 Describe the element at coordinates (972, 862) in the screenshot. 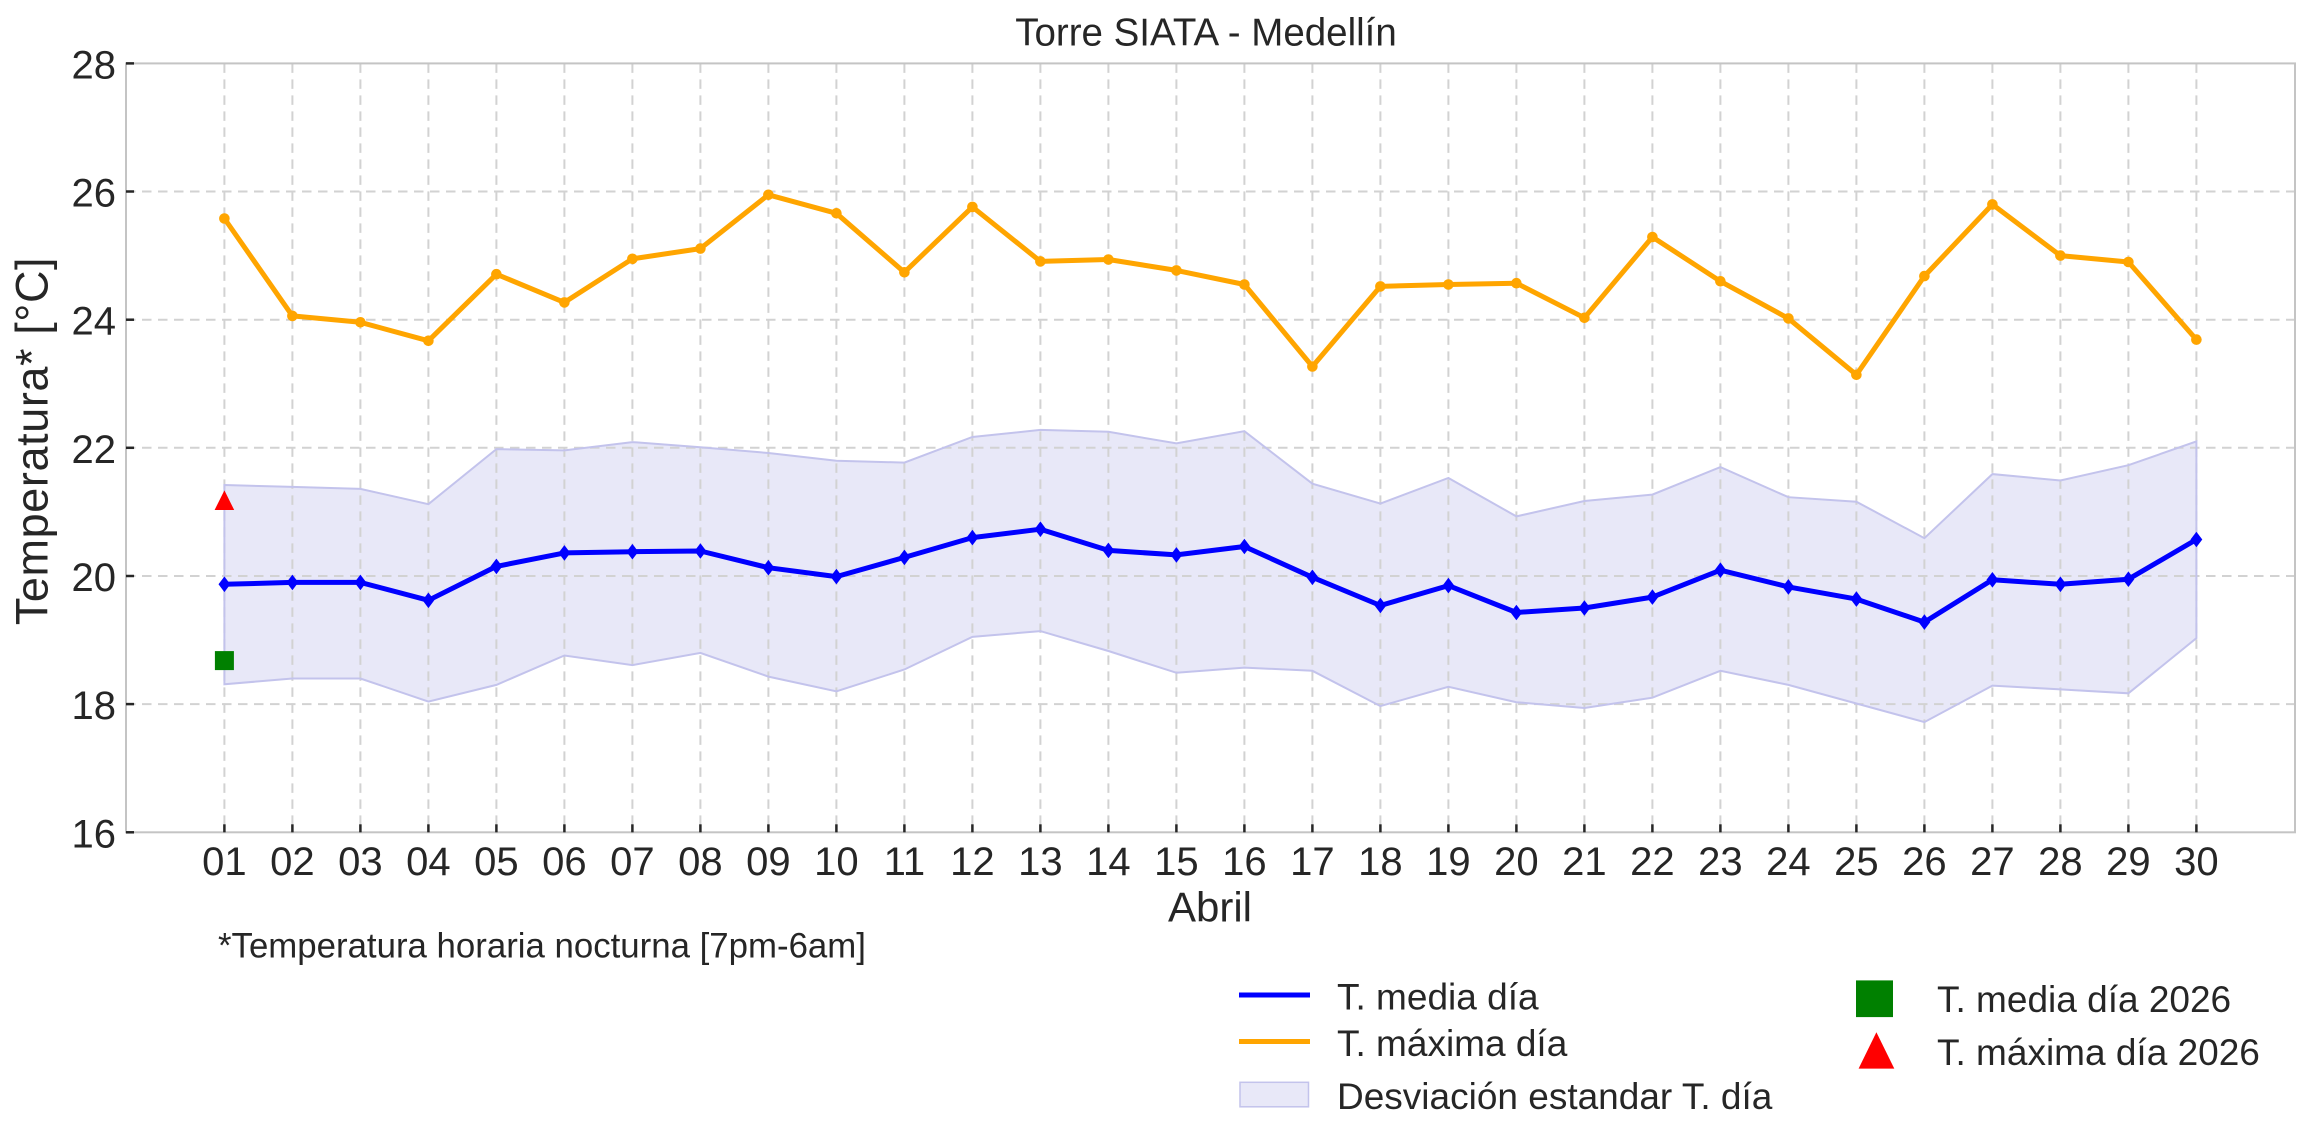

I see `svg-text: 12` at that location.